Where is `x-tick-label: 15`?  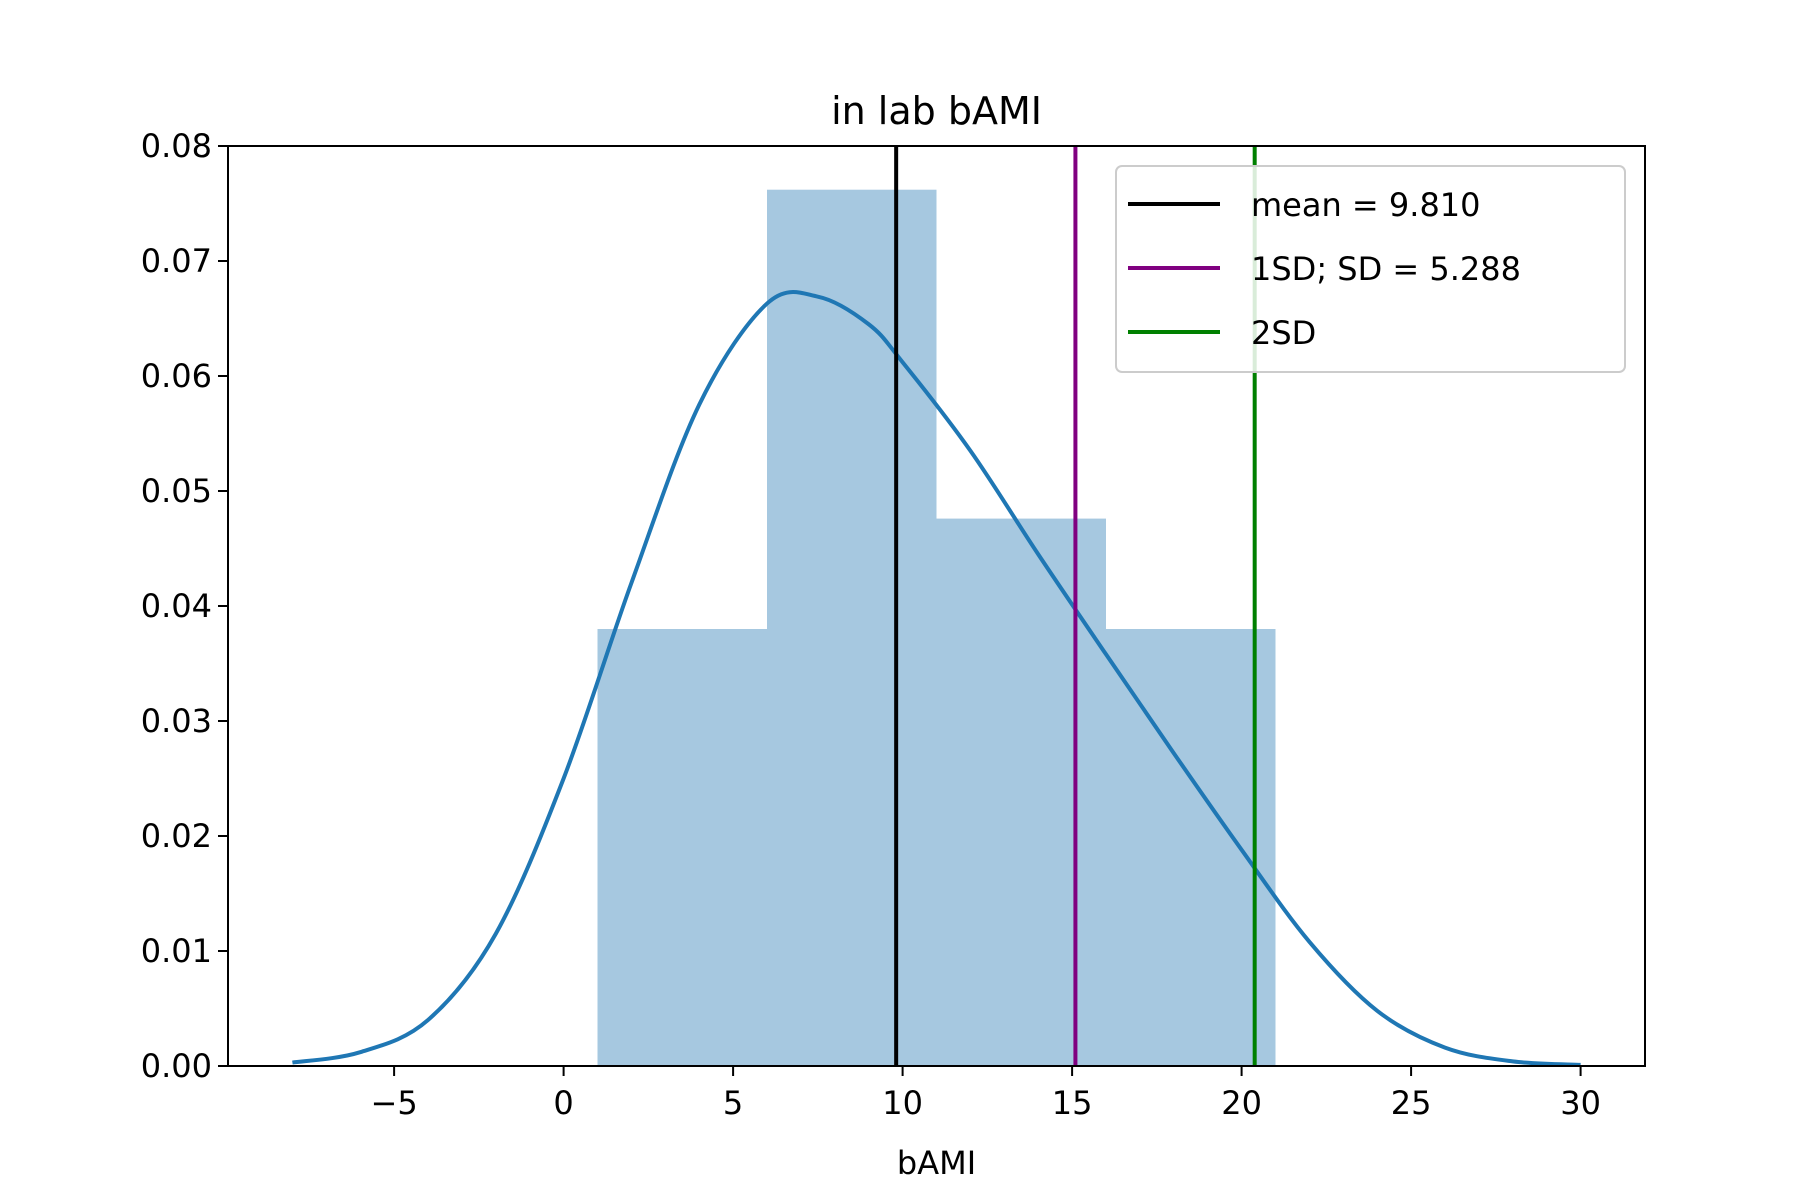
x-tick-label: 15 is located at coordinates (1072, 1103).